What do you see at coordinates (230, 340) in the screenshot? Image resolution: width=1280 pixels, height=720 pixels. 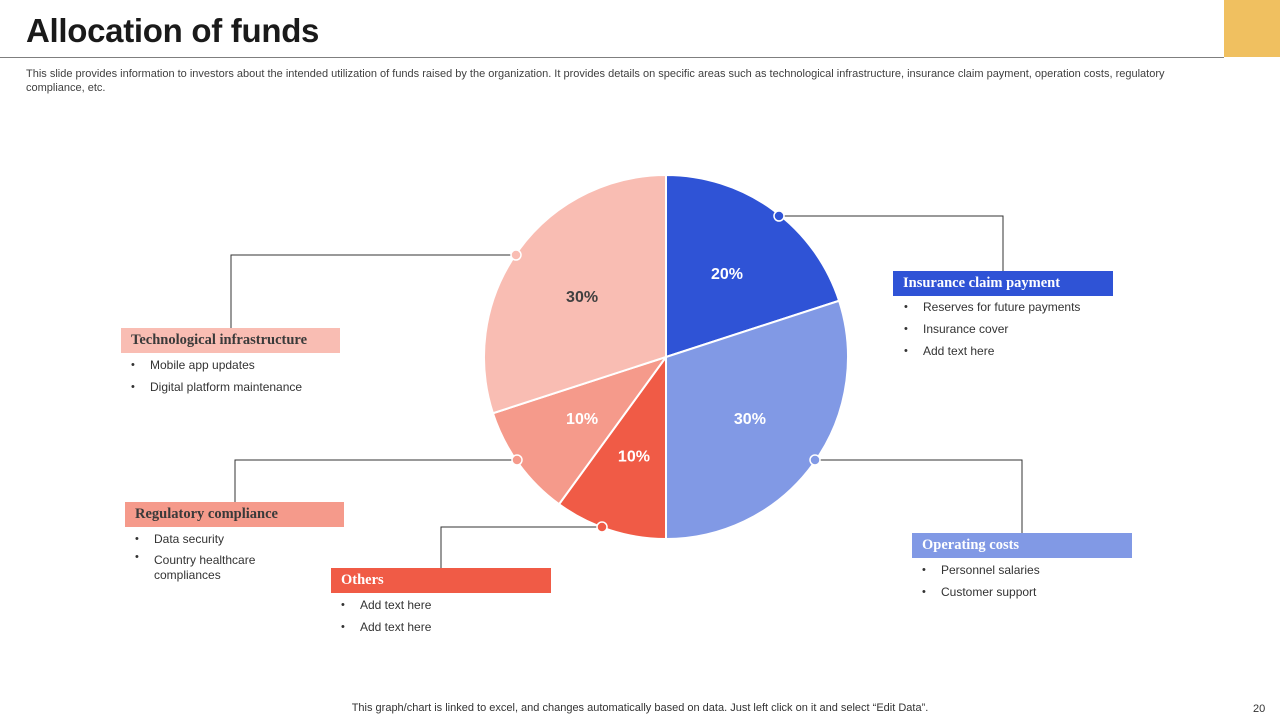 I see `technological-infrastructure-label: Technological infrastructure` at bounding box center [230, 340].